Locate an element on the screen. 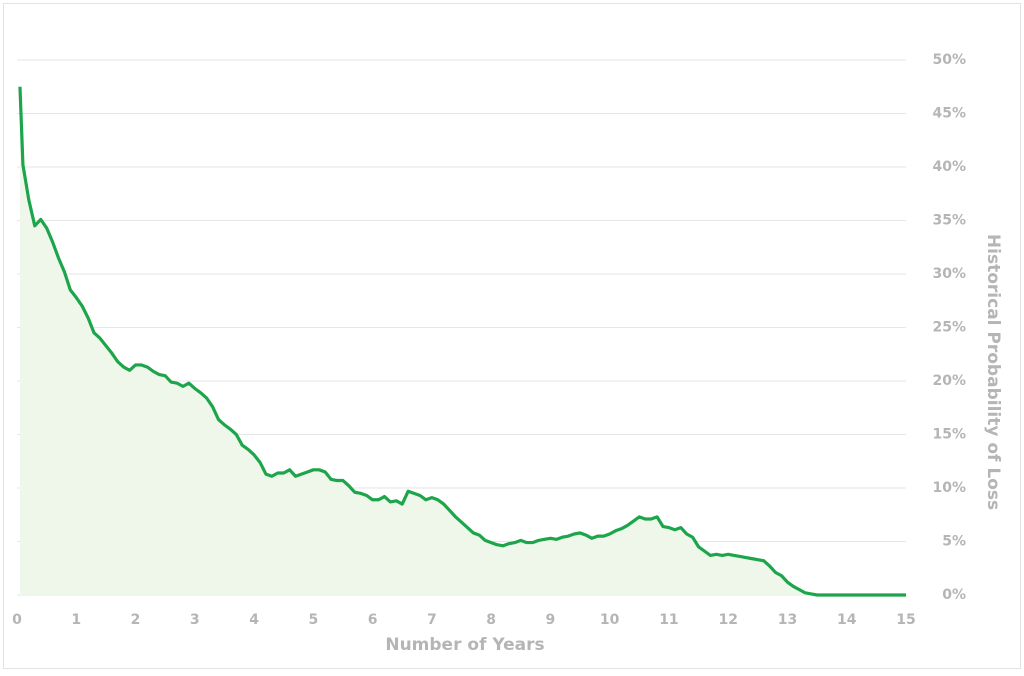 This screenshot has height=676, width=1024. x-tick-label: 8 is located at coordinates (491, 620).